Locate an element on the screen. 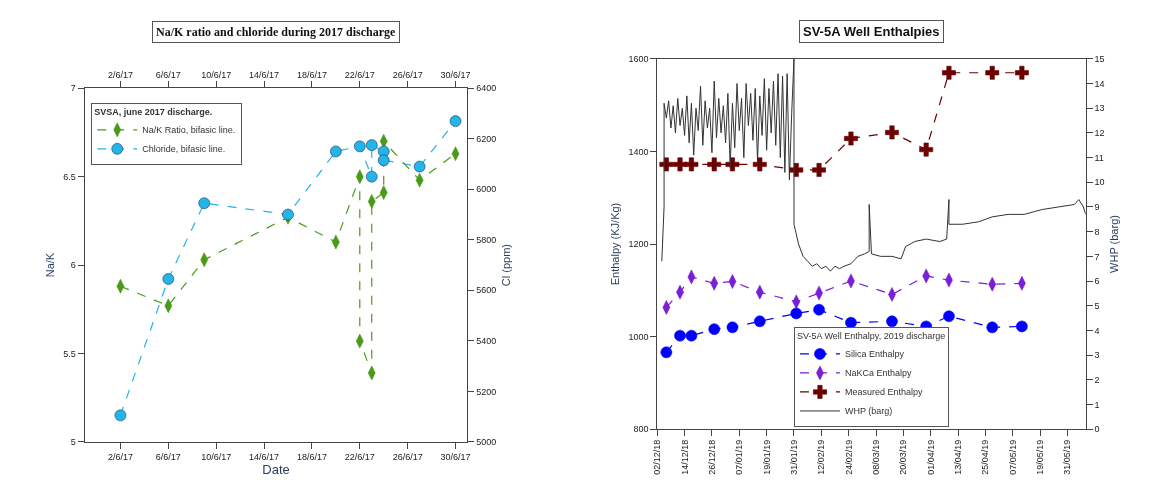  y2-tick-label: 5400 is located at coordinates (486, 340).